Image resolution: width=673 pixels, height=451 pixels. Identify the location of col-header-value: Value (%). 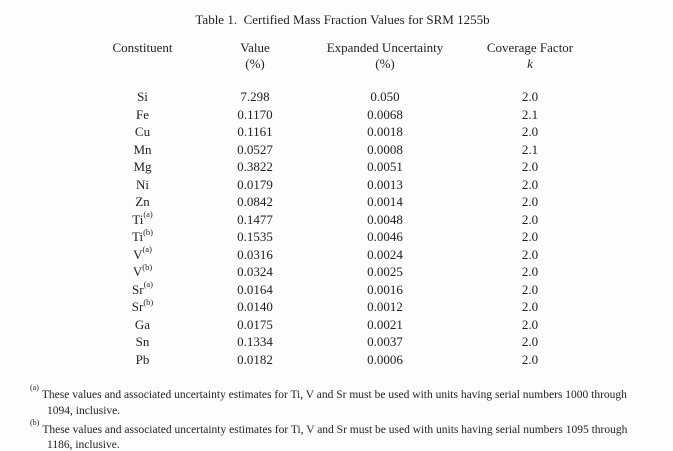
(255, 64).